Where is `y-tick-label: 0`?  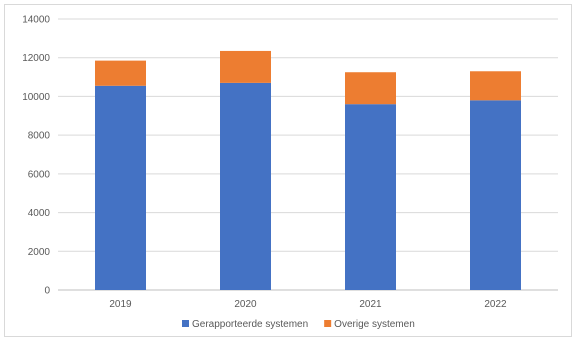 y-tick-label: 0 is located at coordinates (47, 291).